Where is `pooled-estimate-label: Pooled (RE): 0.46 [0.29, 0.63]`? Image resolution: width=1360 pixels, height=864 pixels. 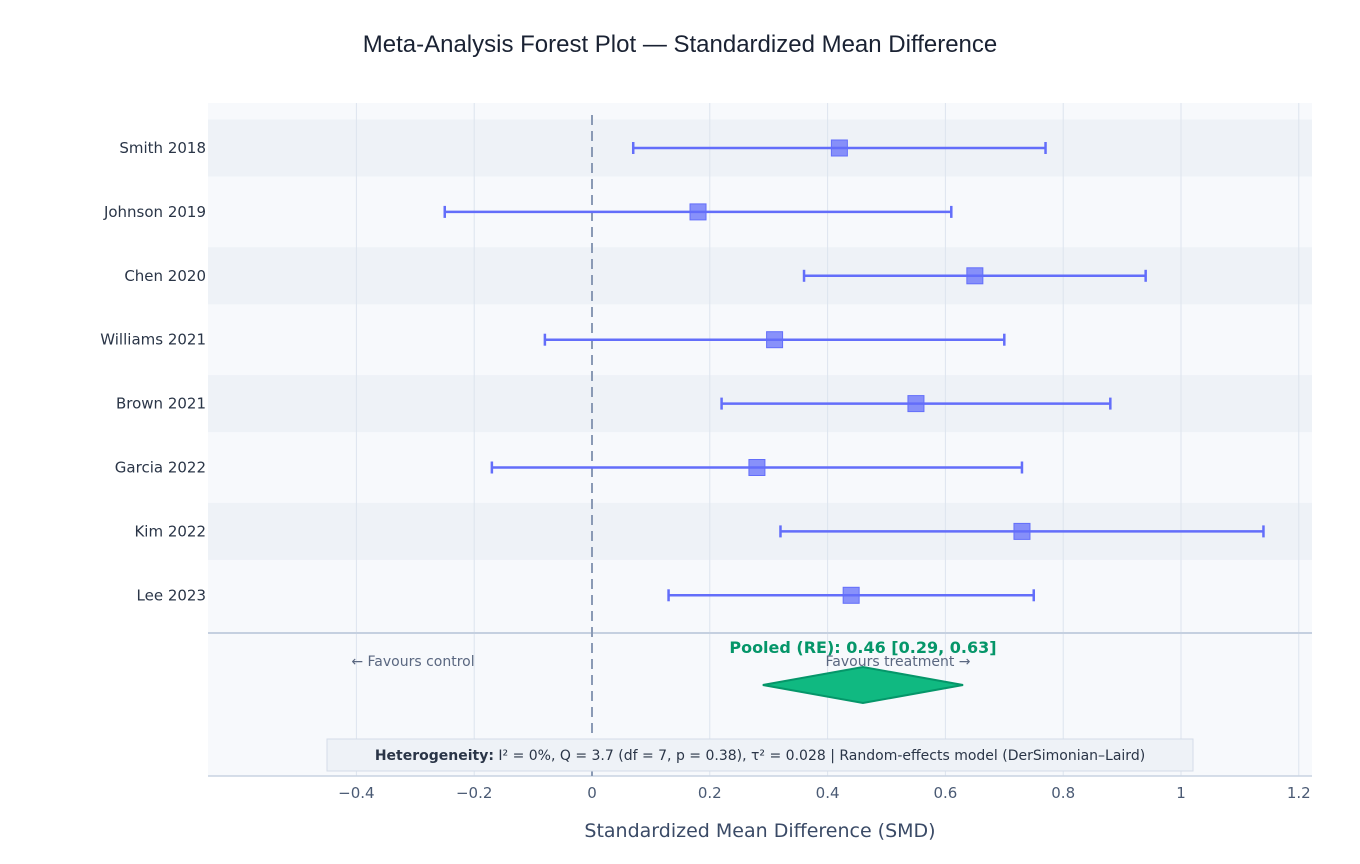 pooled-estimate-label: Pooled (RE): 0.46 [0.29, 0.63] is located at coordinates (862, 647).